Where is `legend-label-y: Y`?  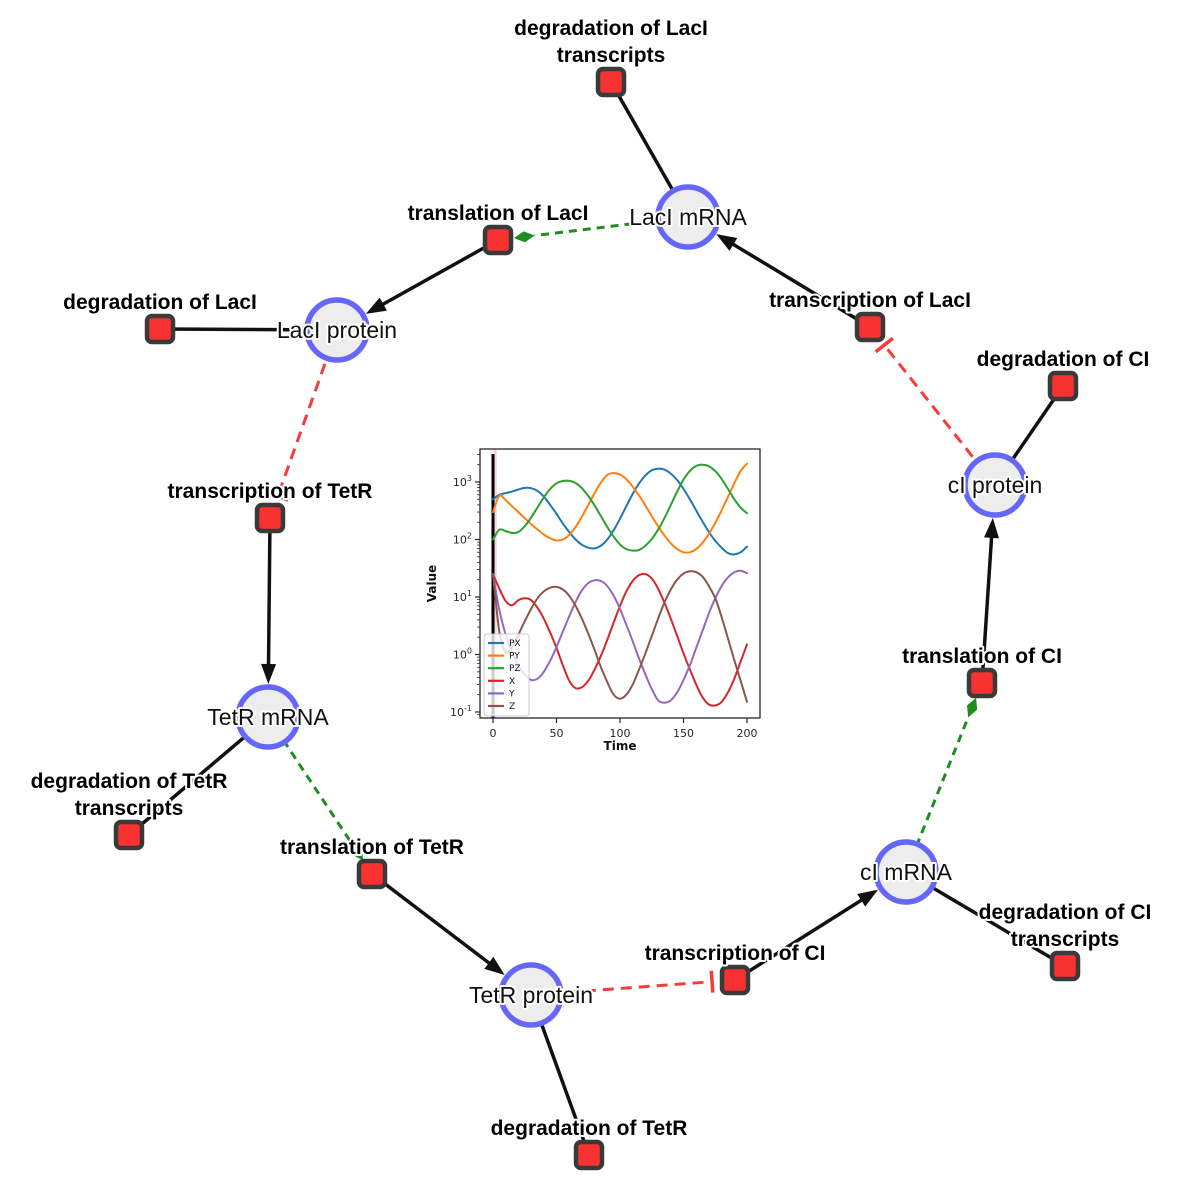 legend-label-y: Y is located at coordinates (511, 694).